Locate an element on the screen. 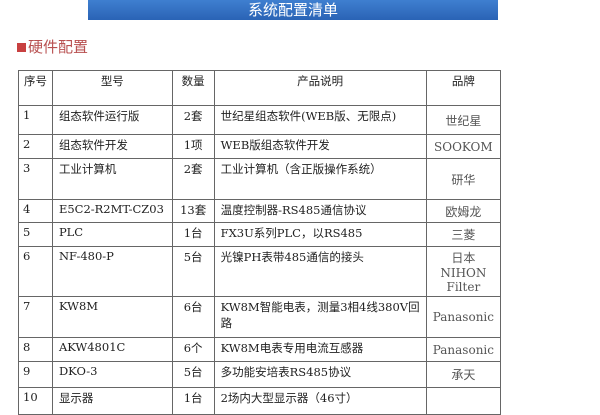 Image resolution: width=600 pixels, height=415 pixels. row-brand: 研华 is located at coordinates (463, 179).